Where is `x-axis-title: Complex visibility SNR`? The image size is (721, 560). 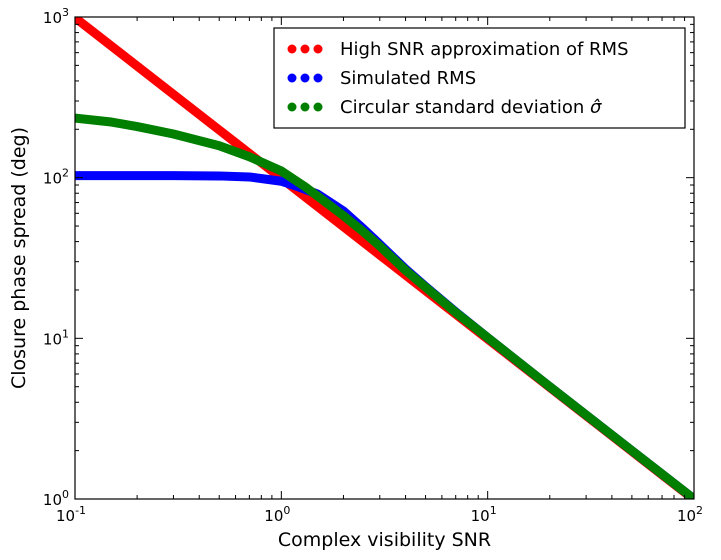
x-axis-title: Complex visibility SNR is located at coordinates (384, 540).